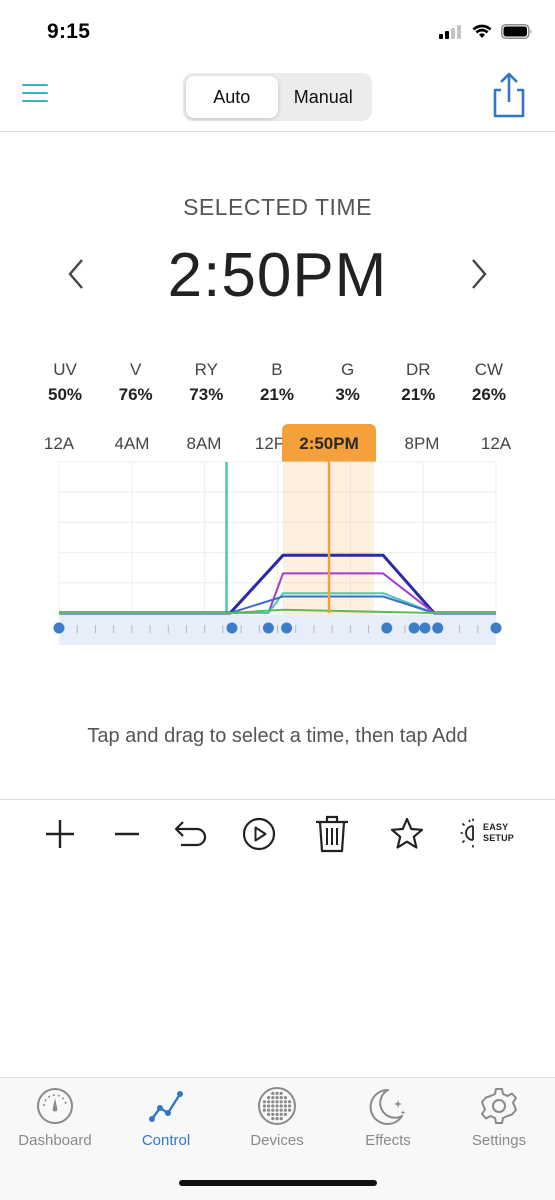 The image size is (555, 1200). What do you see at coordinates (388, 1140) in the screenshot?
I see `tab-label: Effects` at bounding box center [388, 1140].